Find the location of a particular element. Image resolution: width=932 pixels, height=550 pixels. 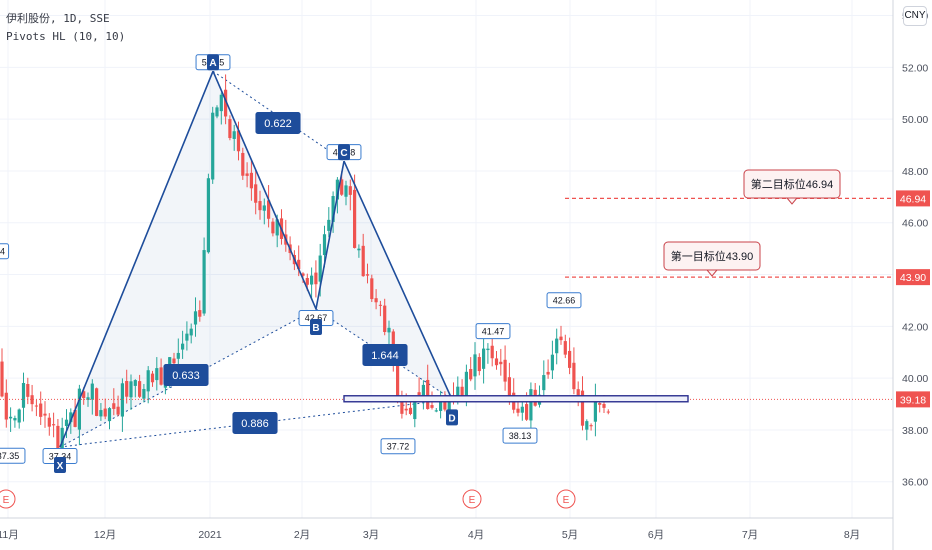

price-axis-tag is located at coordinates (913, 198).